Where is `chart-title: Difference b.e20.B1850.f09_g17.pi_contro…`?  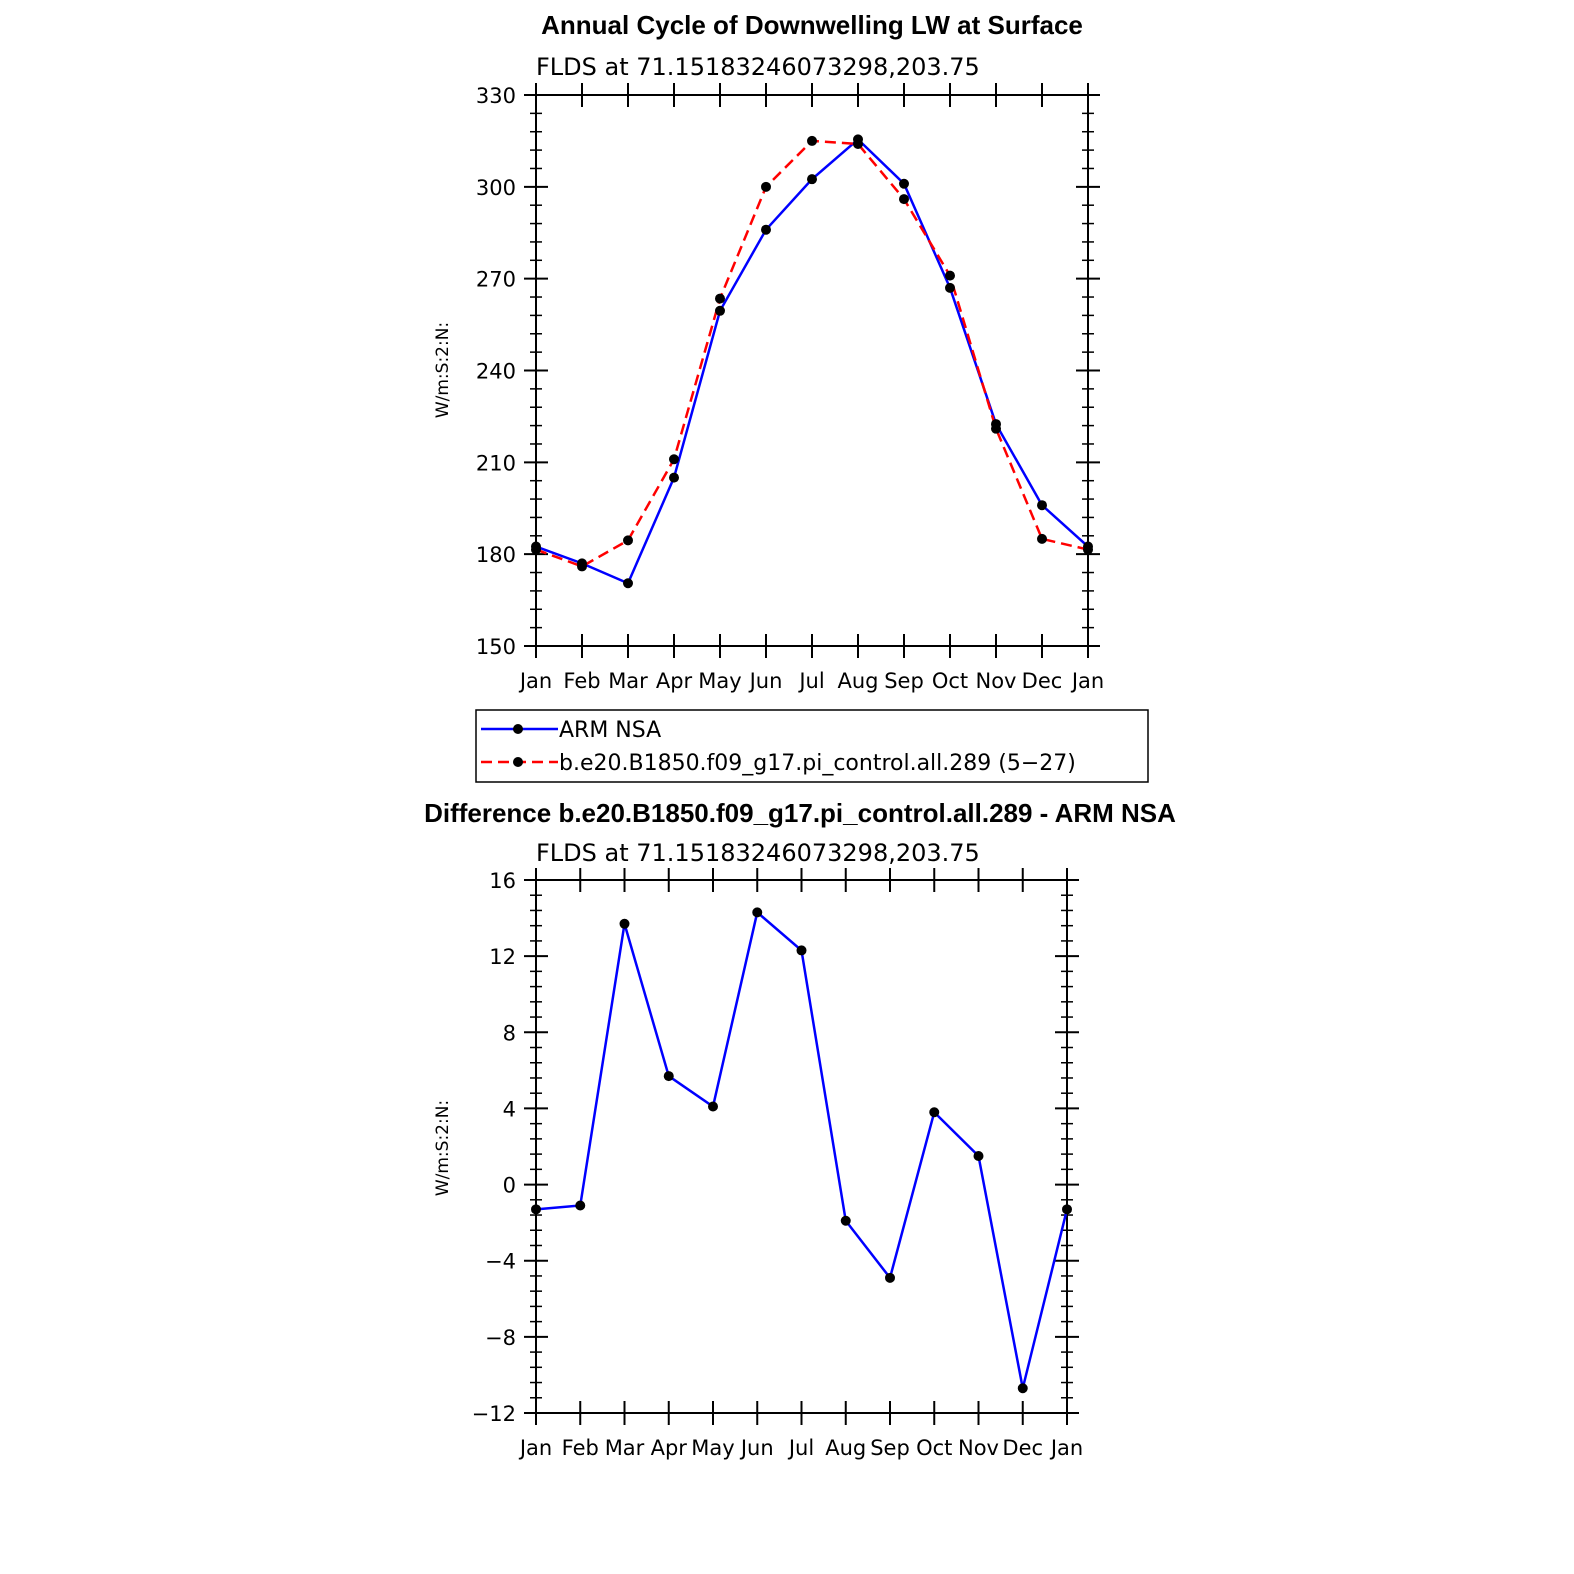 chart-title: Difference b.e20.B1850.f09_g17.pi_contro… is located at coordinates (800, 813).